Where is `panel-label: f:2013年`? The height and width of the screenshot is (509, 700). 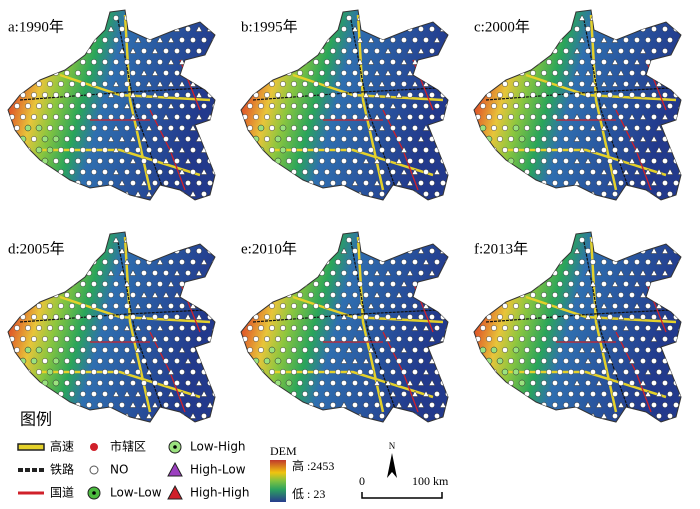 panel-label: f:2013年 is located at coordinates (501, 248).